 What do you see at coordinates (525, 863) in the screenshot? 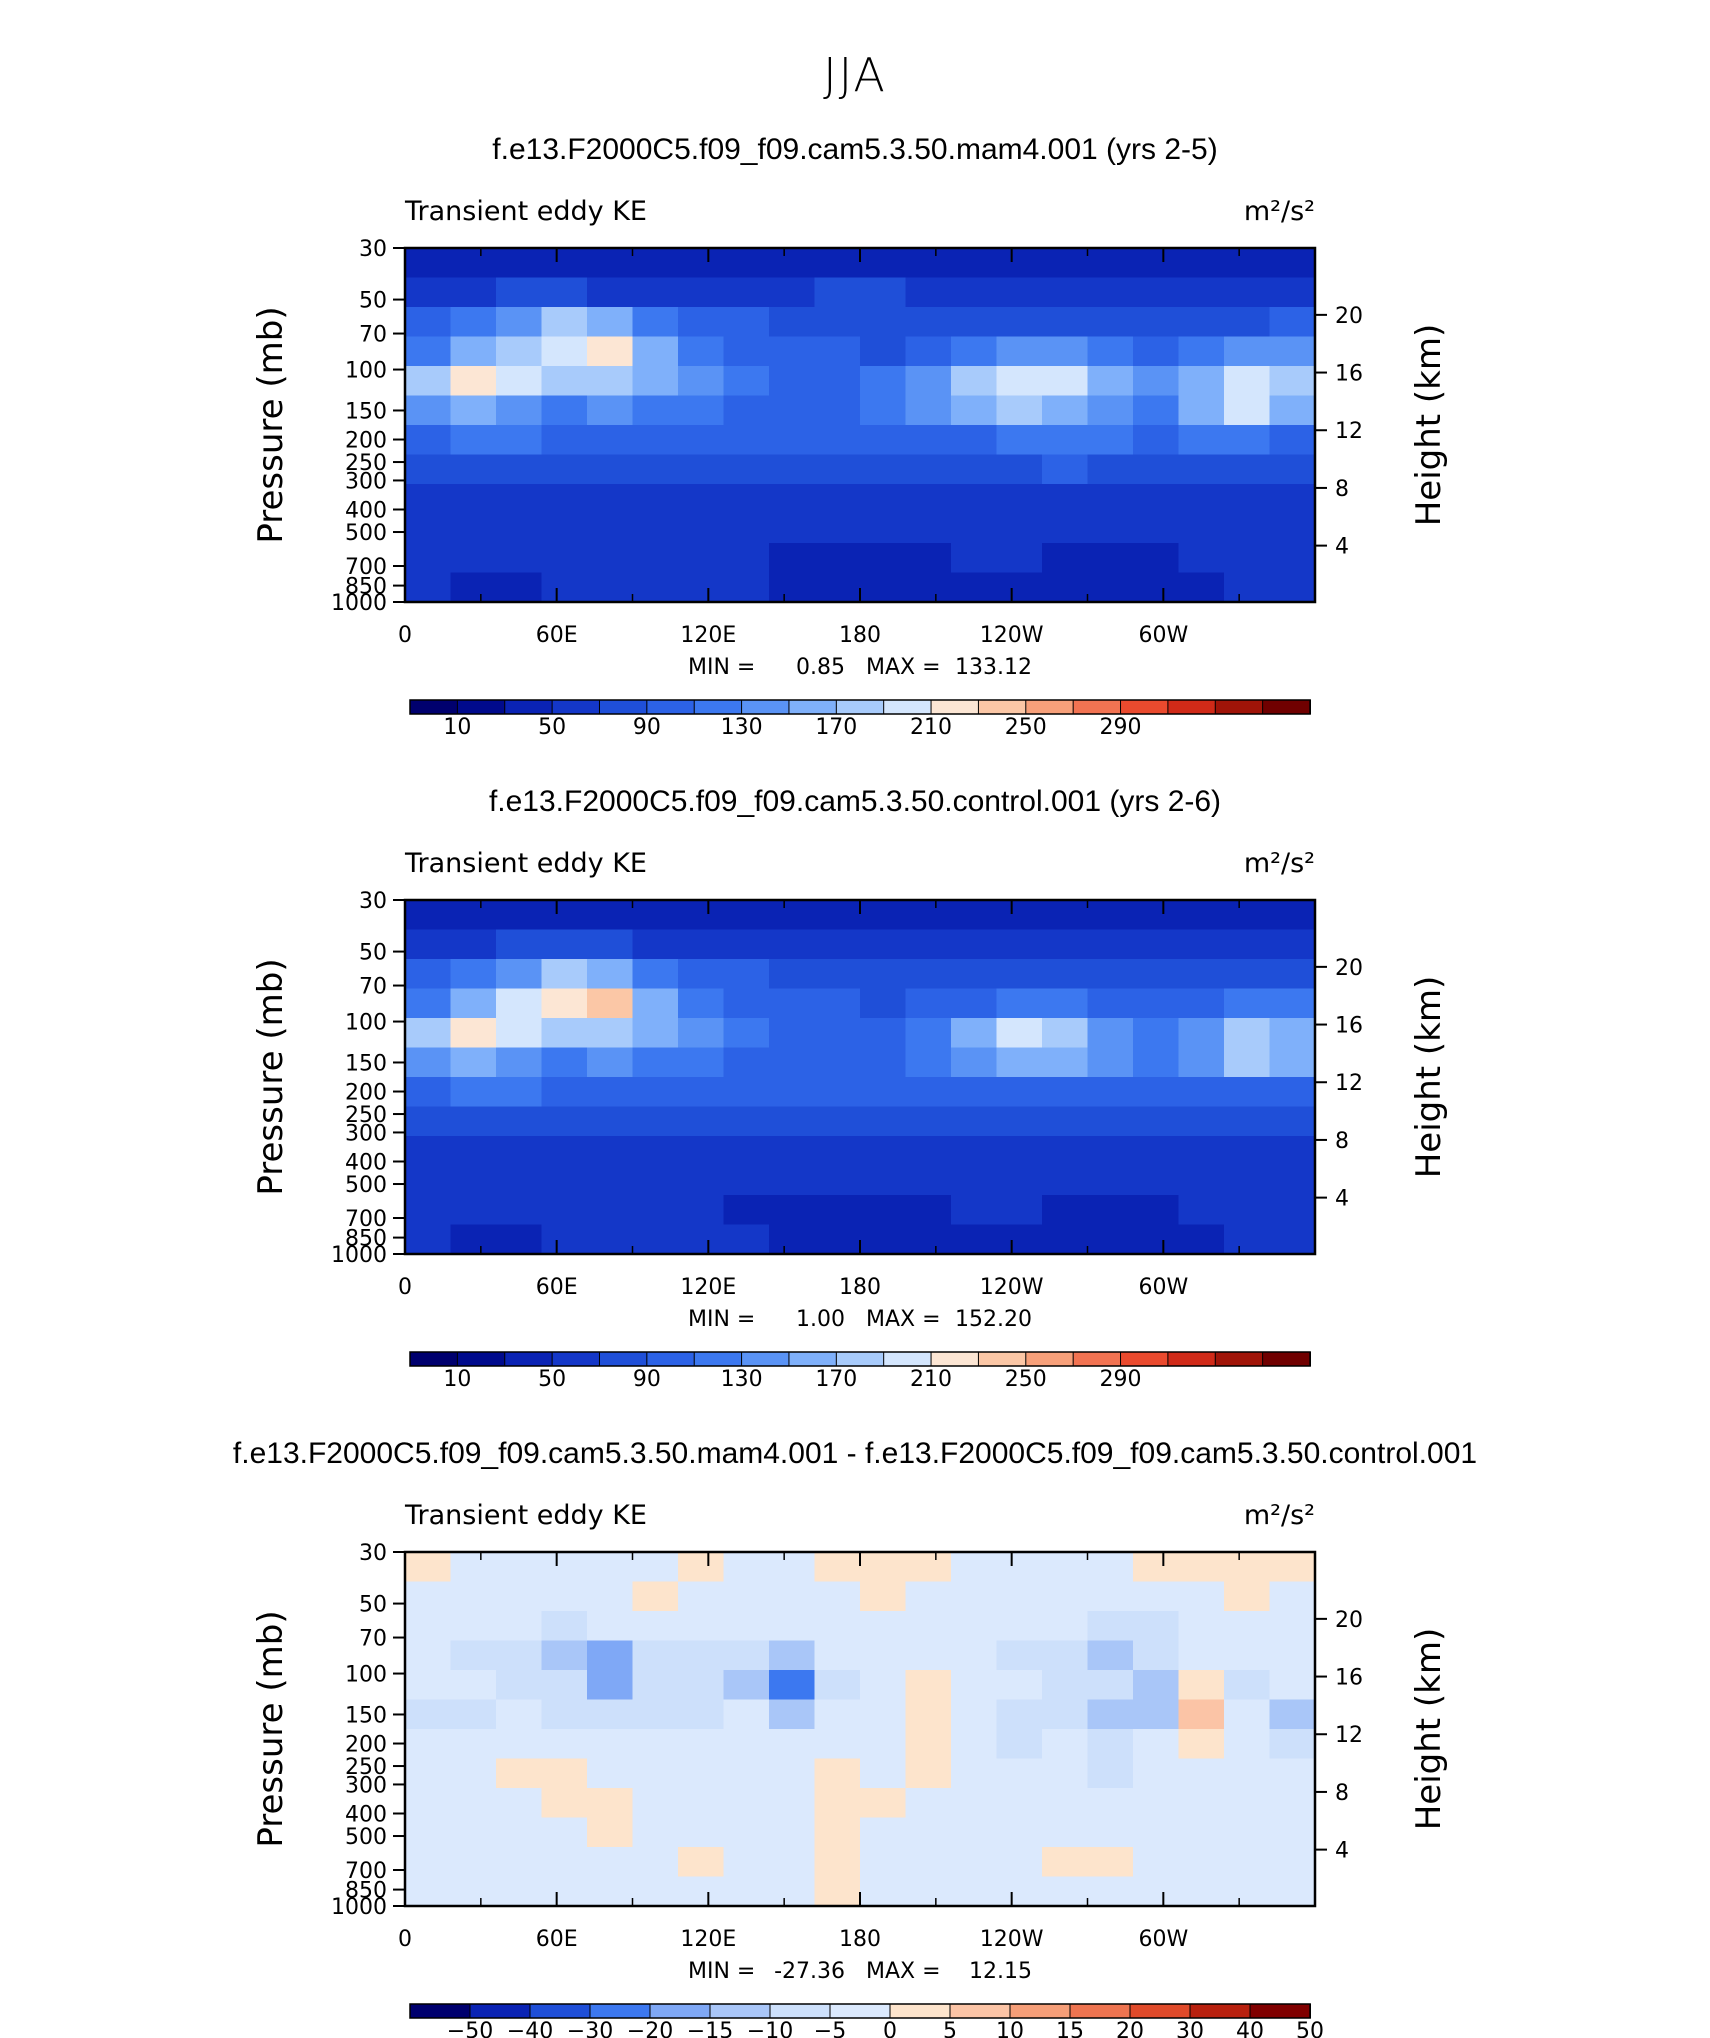
I see `variable-label: Transient eddy KE` at bounding box center [525, 863].